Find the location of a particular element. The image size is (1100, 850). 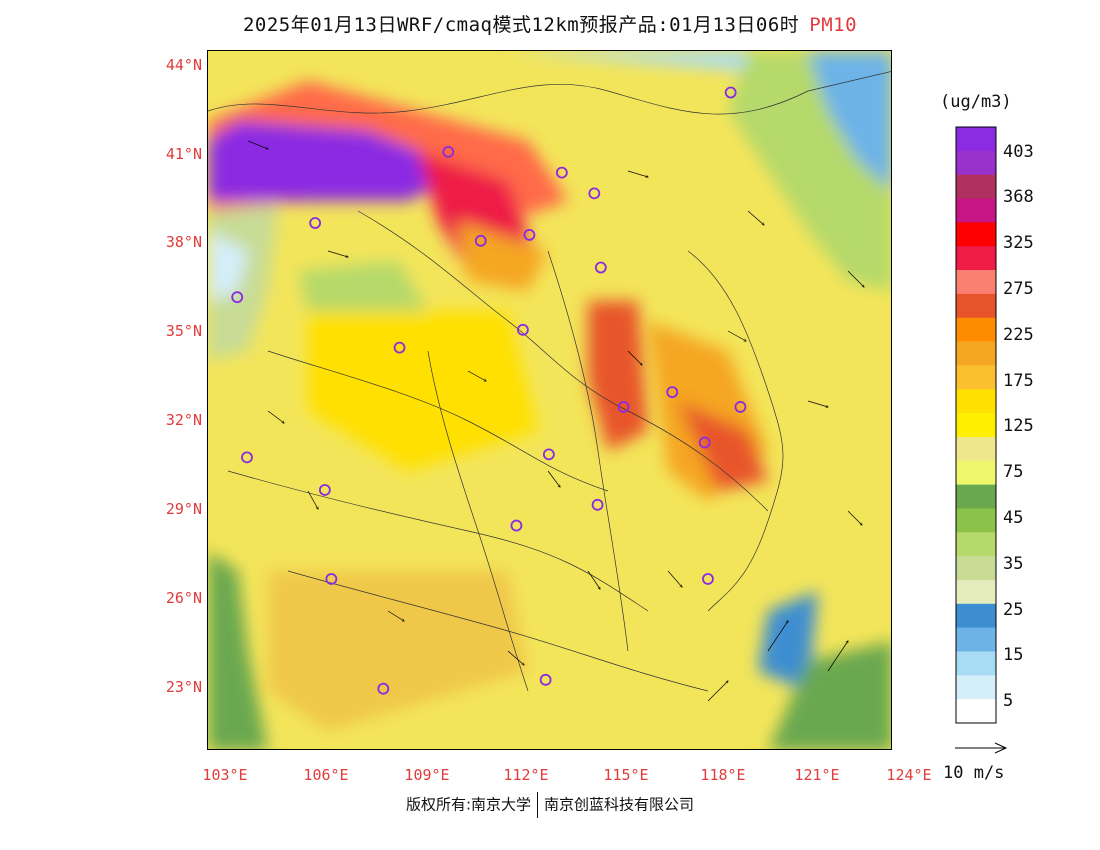

colorbar-label-35: 35 is located at coordinates (1013, 564).